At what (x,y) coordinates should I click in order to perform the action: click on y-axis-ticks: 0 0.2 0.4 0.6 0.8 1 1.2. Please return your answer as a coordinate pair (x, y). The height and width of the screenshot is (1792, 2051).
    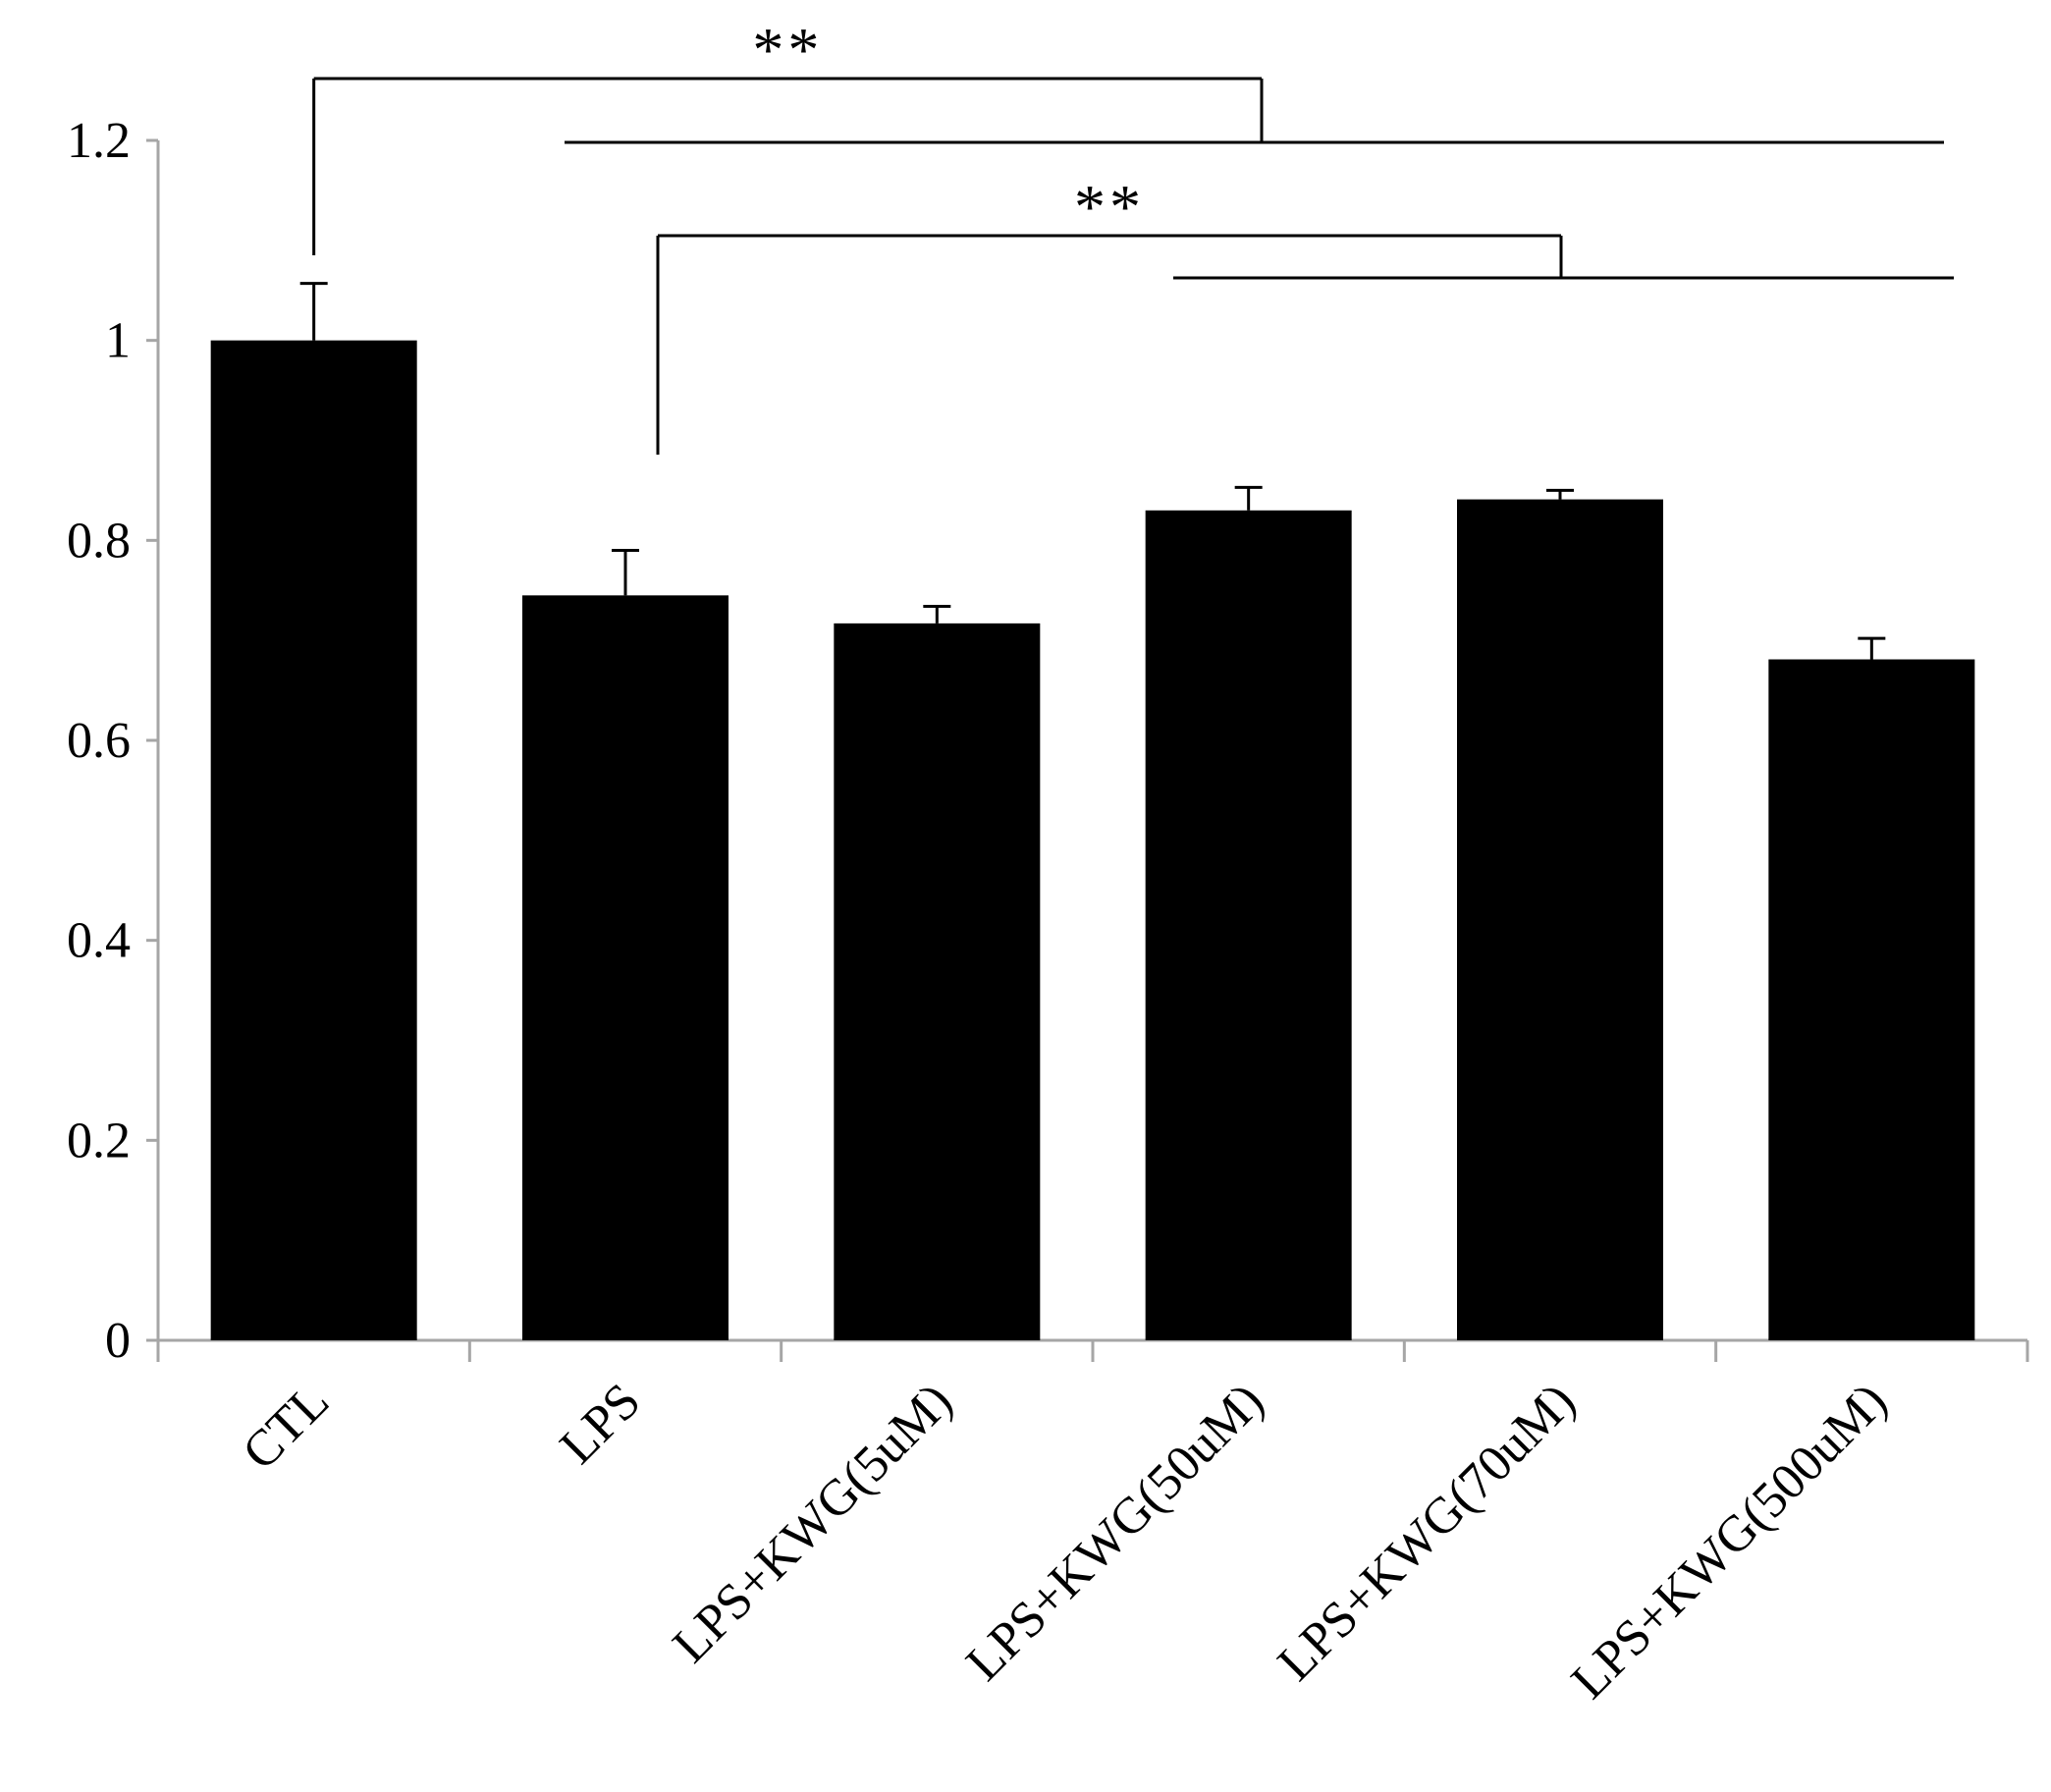
    Looking at the image, I should click on (112, 741).